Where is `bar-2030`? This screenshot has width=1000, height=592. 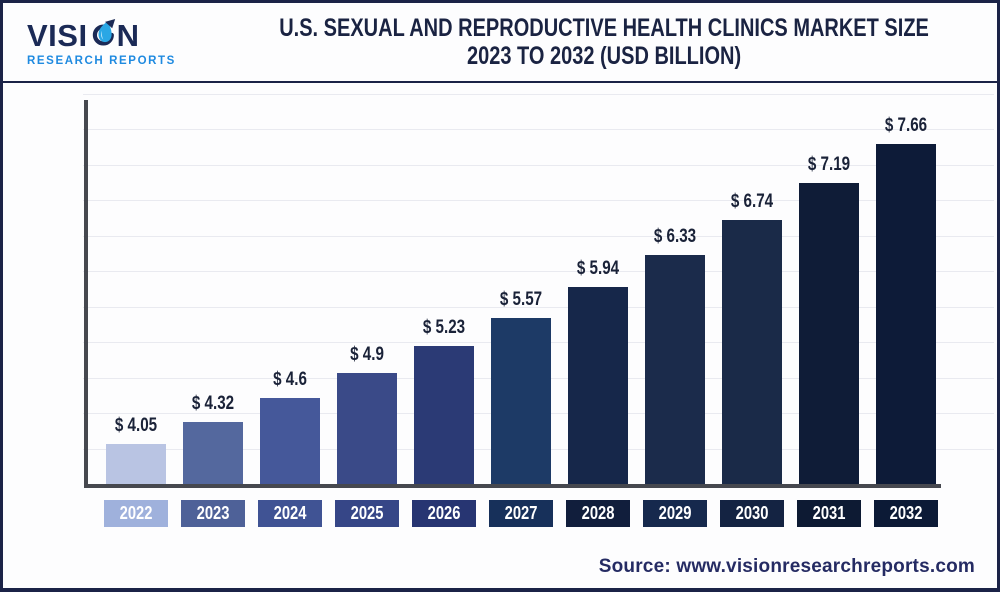
bar-2030 is located at coordinates (752, 352).